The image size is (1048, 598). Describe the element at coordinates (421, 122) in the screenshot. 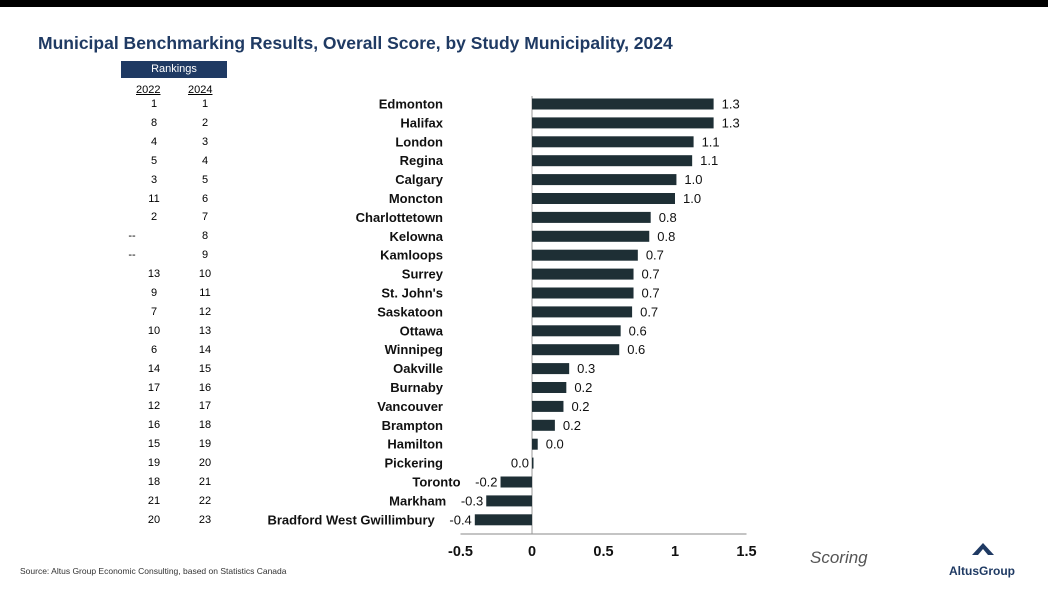

I see `category-label: Halifax` at that location.